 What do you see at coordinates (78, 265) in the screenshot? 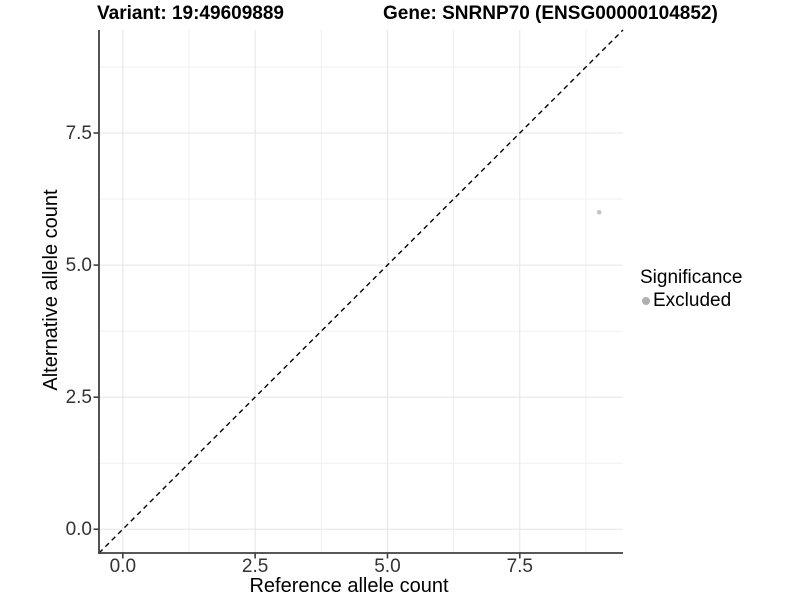
I see `y-tick-label: 5.0` at bounding box center [78, 265].